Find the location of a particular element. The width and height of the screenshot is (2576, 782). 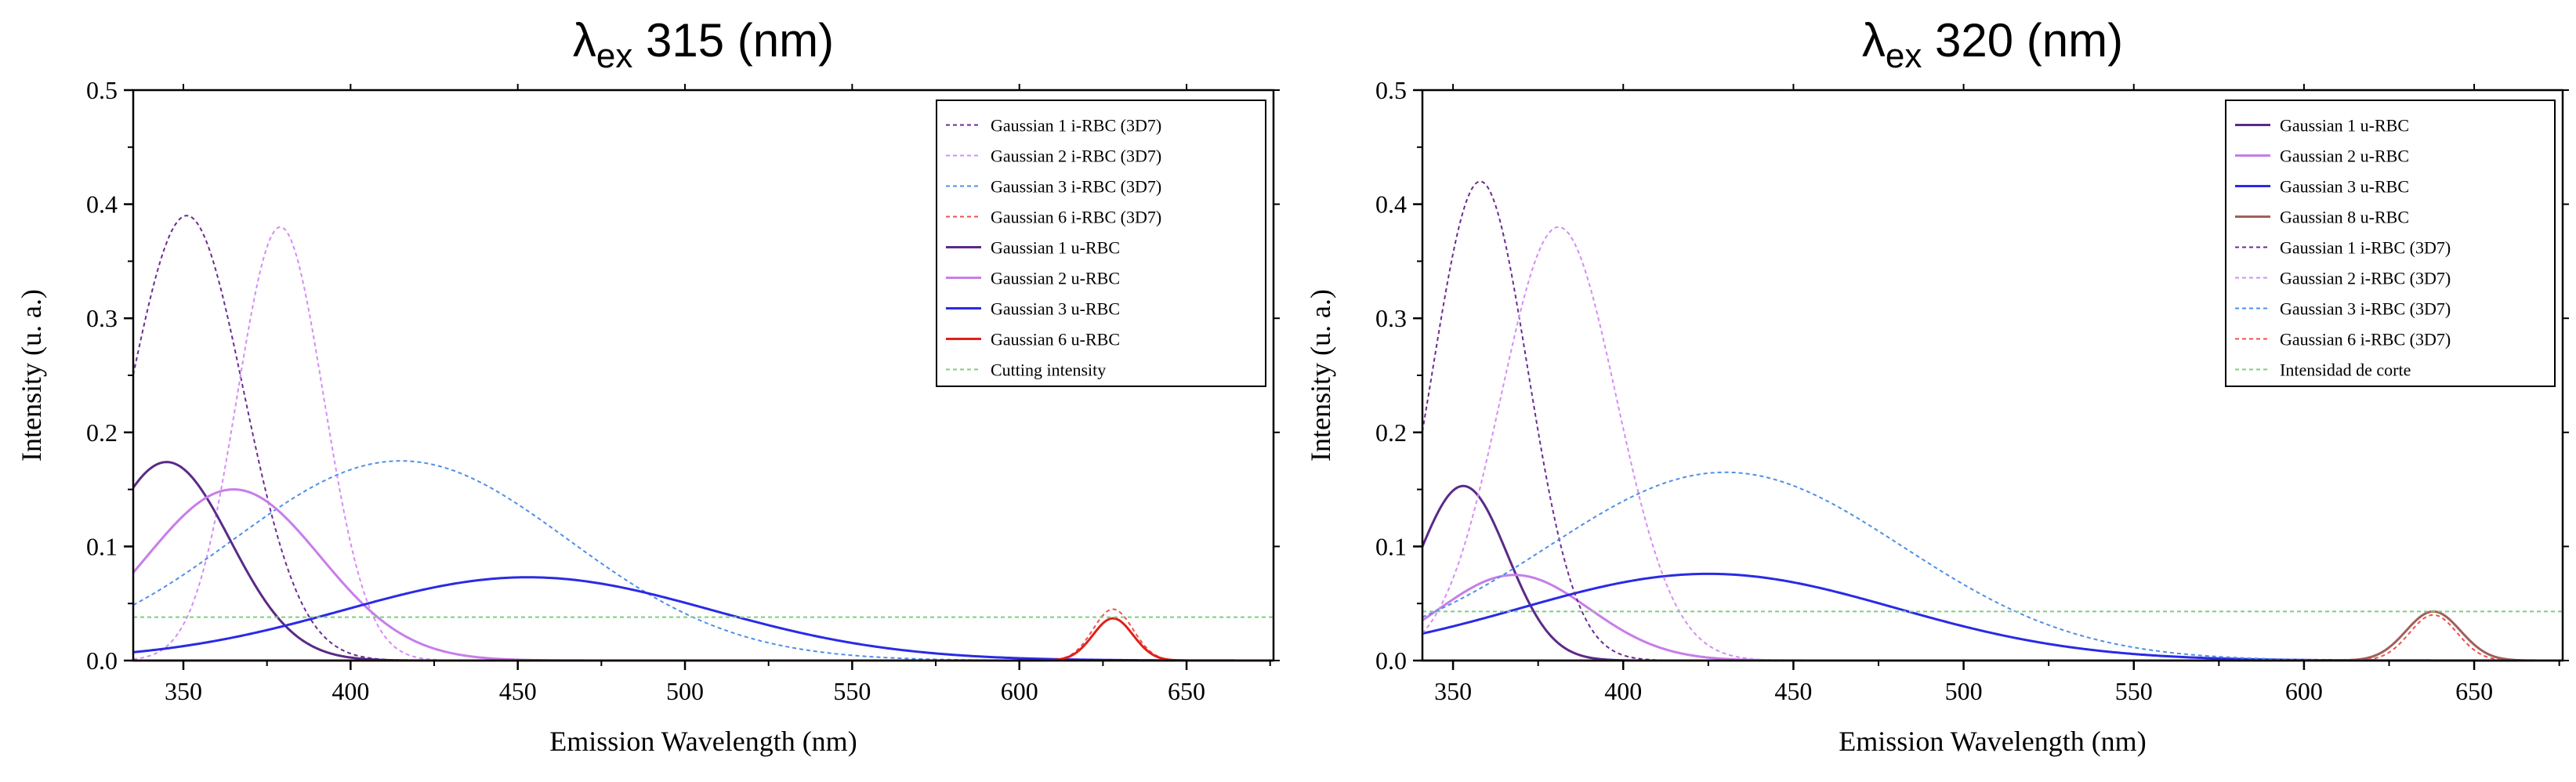

chart-title: λex 315 (nm) is located at coordinates (703, 44).